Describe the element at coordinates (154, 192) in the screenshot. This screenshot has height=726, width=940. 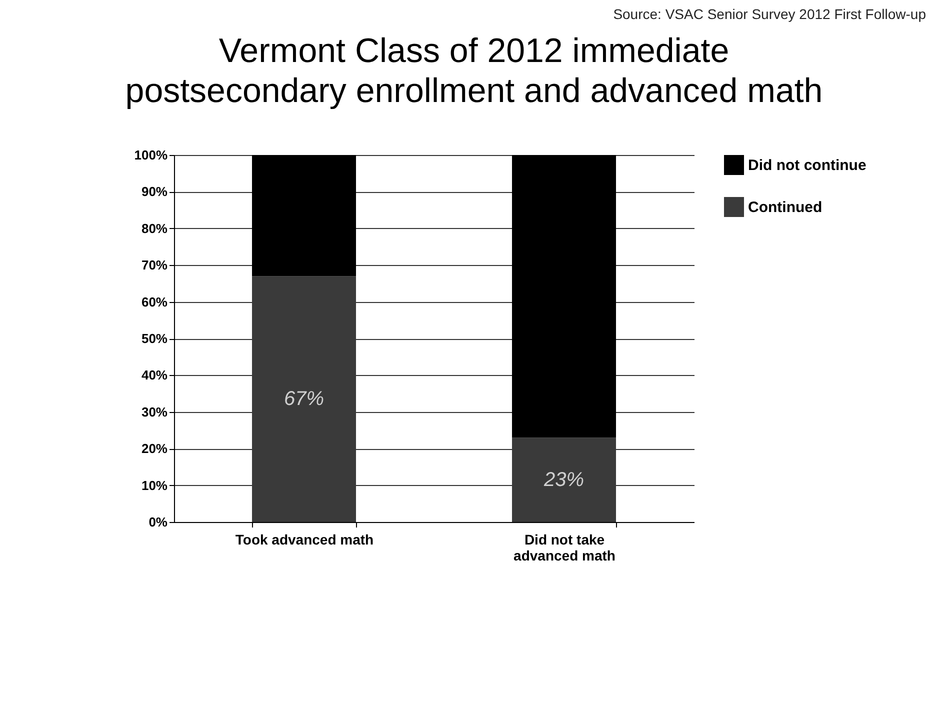
I see `y-tick-label: 90%` at that location.